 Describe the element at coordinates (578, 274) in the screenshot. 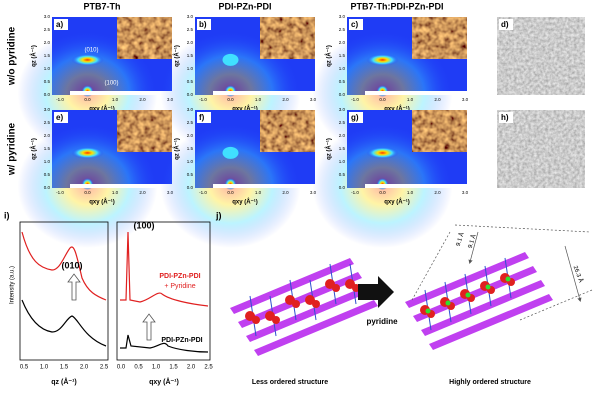

I see `distance-label: 26.3 Å` at that location.